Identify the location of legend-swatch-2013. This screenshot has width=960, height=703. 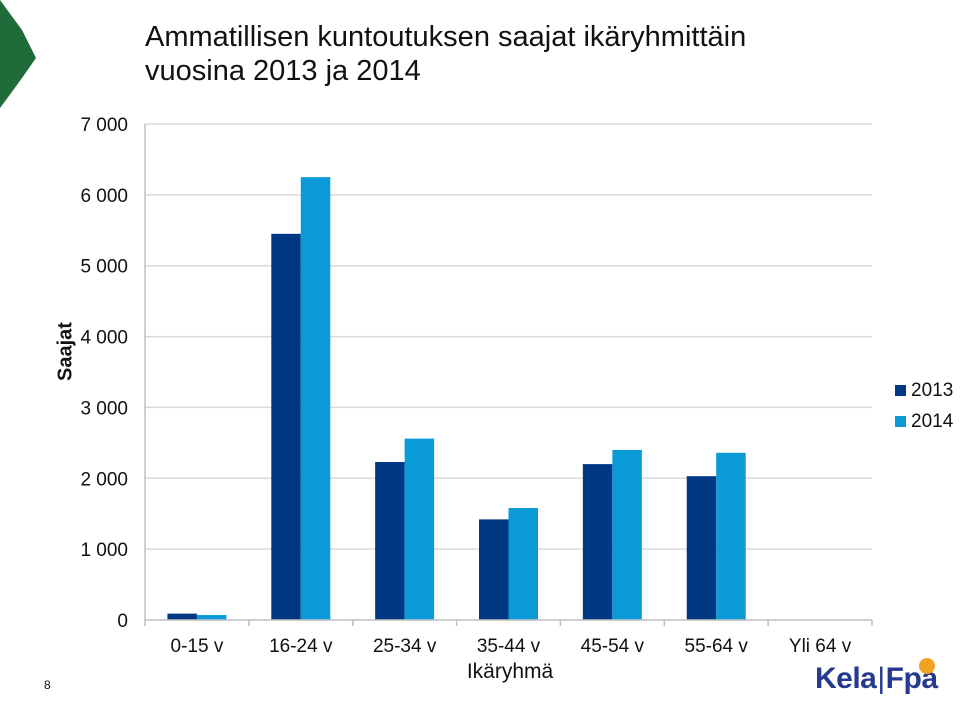
(900, 390).